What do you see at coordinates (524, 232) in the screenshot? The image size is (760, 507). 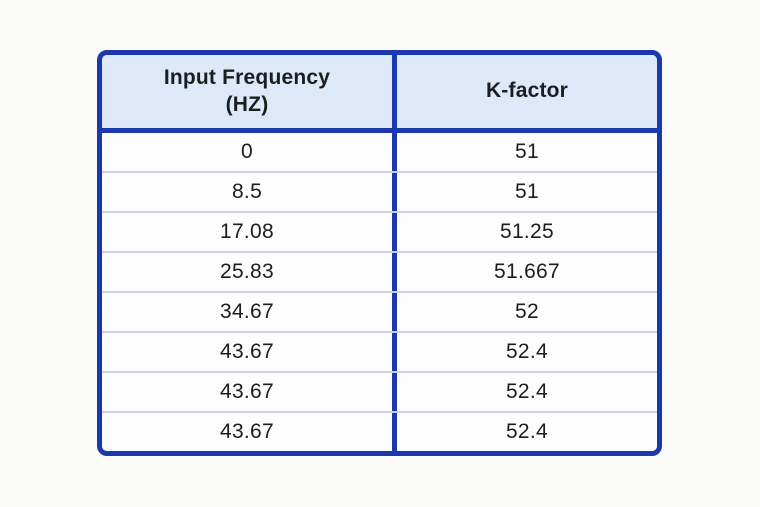 I see `cell-k-factor: 51.25` at bounding box center [524, 232].